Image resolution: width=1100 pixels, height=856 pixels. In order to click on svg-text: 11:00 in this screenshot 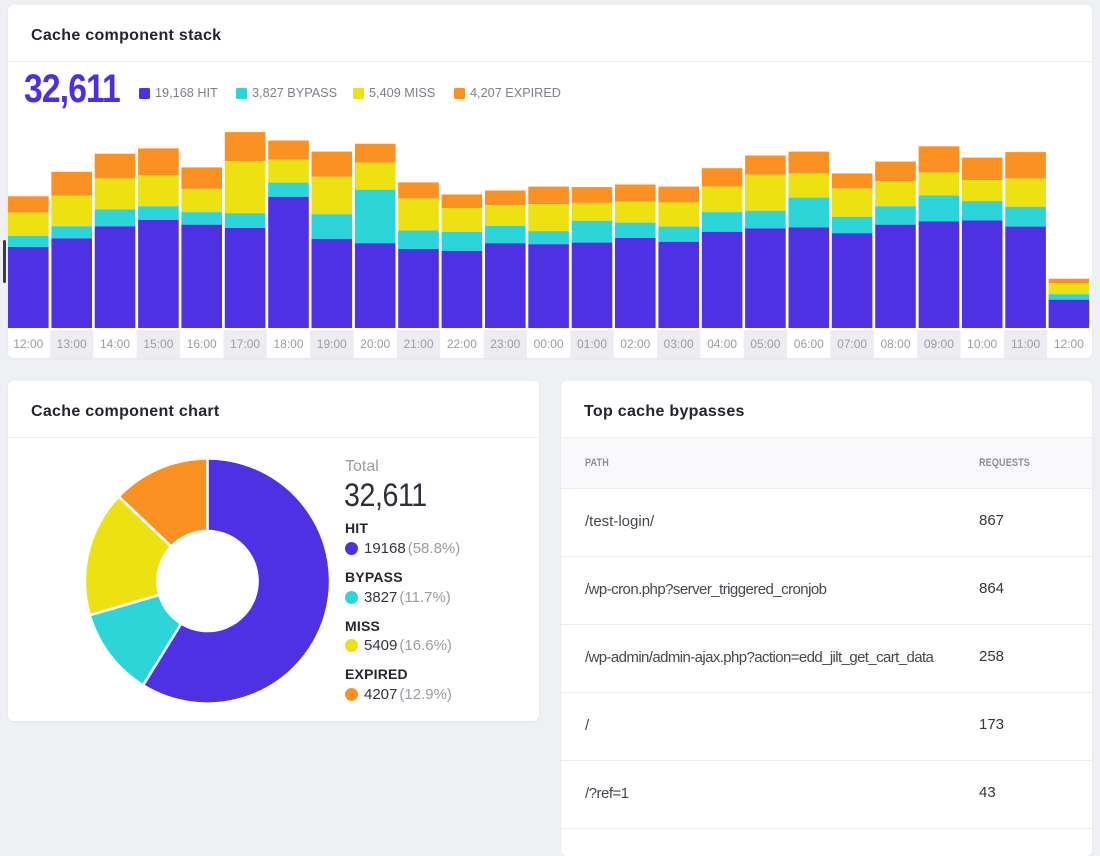, I will do `click(1025, 344)`.